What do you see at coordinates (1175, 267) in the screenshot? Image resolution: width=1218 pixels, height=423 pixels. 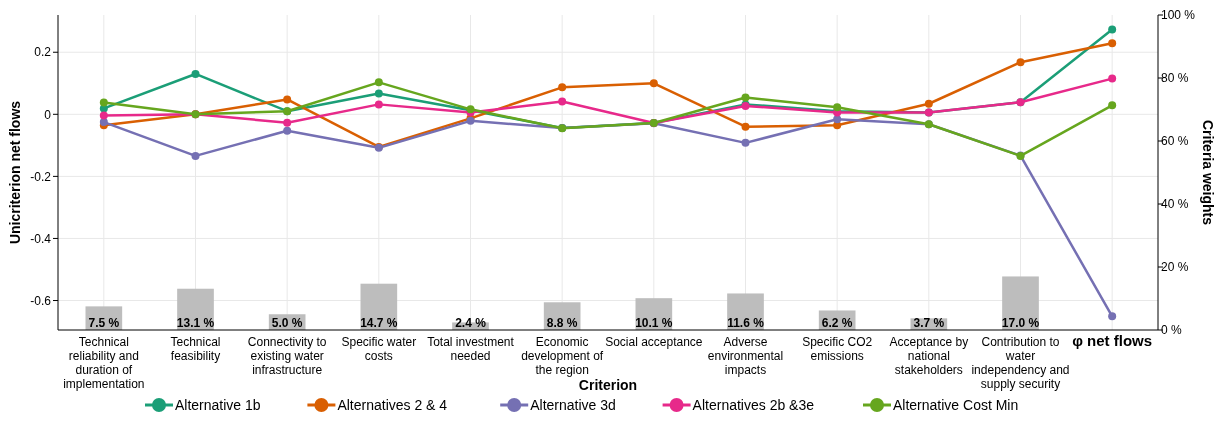 I see `y2-tick-label: 20 %` at bounding box center [1175, 267].